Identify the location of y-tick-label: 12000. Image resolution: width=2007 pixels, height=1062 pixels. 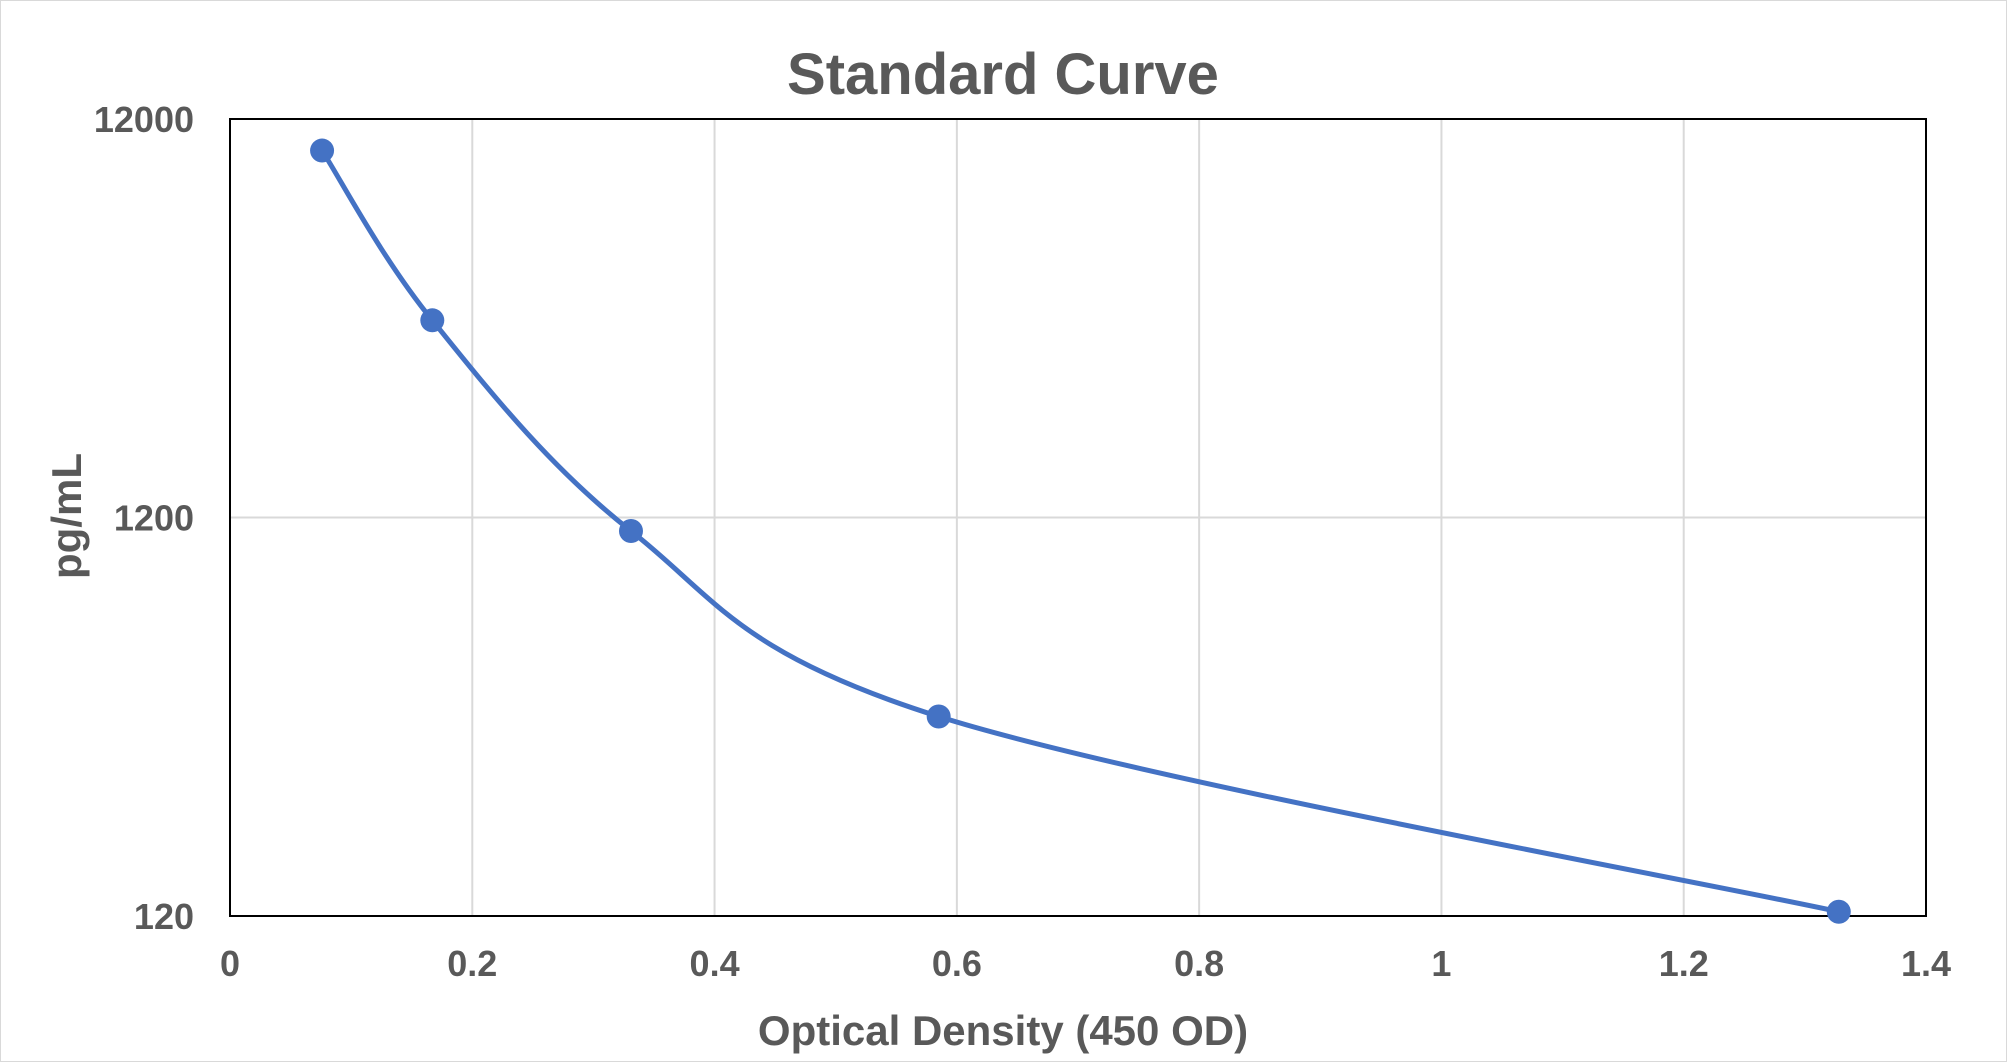
(144, 119).